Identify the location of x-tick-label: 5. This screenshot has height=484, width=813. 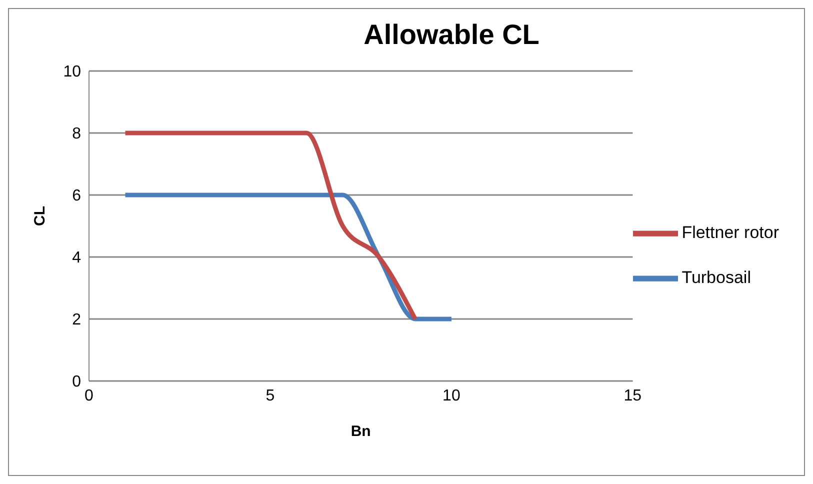
(270, 395).